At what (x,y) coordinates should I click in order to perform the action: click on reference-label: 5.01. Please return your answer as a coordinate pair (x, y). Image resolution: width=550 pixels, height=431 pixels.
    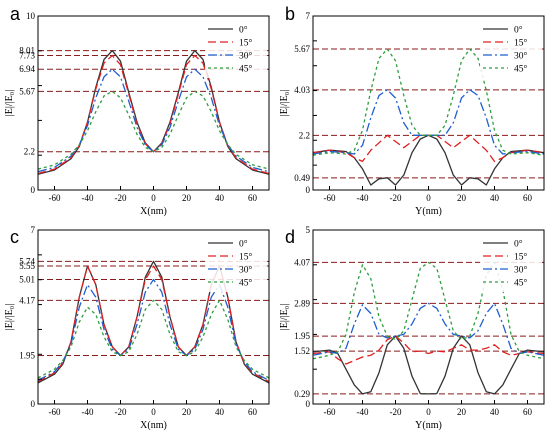
    Looking at the image, I should click on (27, 279).